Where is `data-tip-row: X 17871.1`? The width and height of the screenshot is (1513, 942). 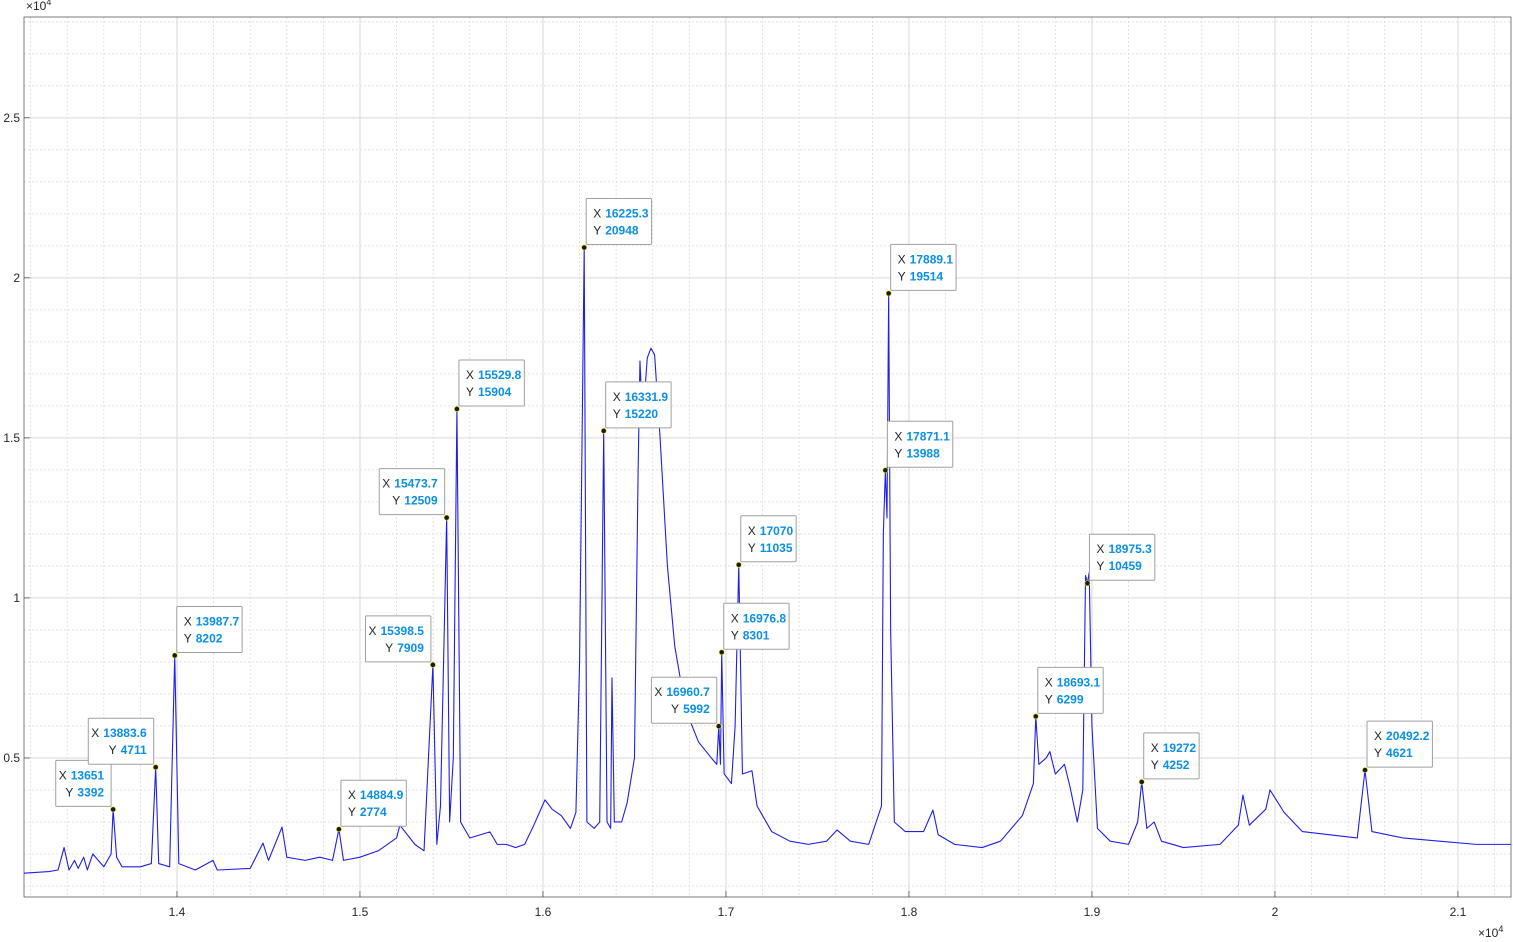 data-tip-row: X 17871.1 is located at coordinates (922, 436).